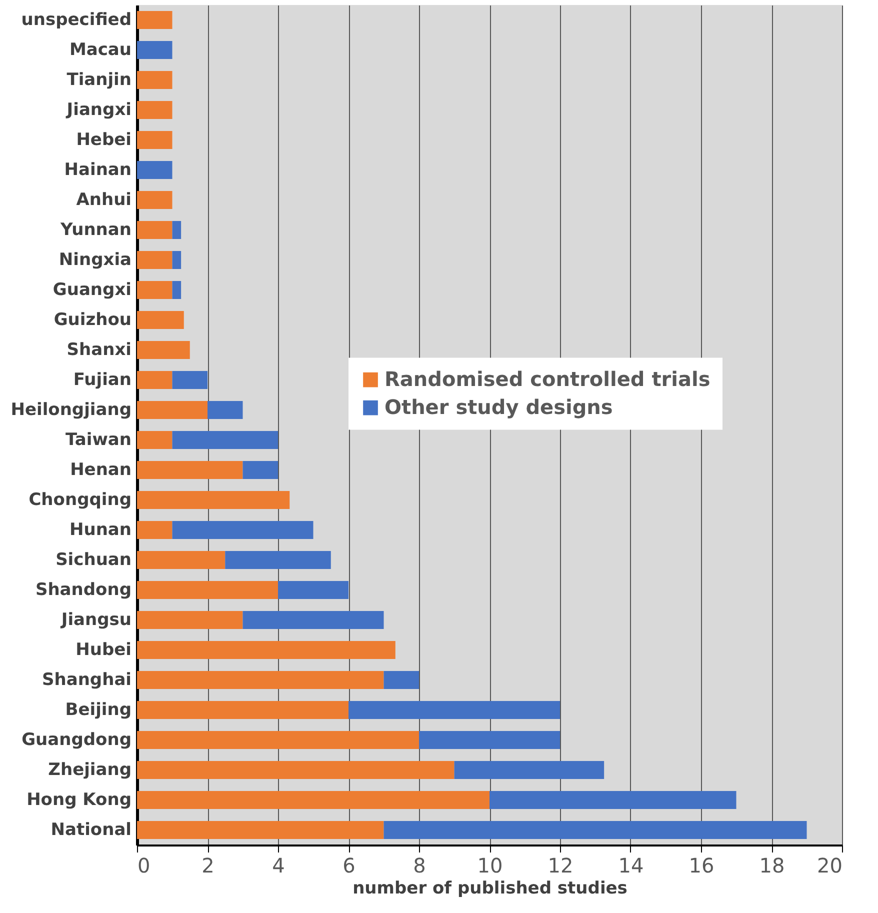 The width and height of the screenshot is (878, 913). Describe the element at coordinates (104, 650) in the screenshot. I see `y-tick-label: Hubei` at that location.